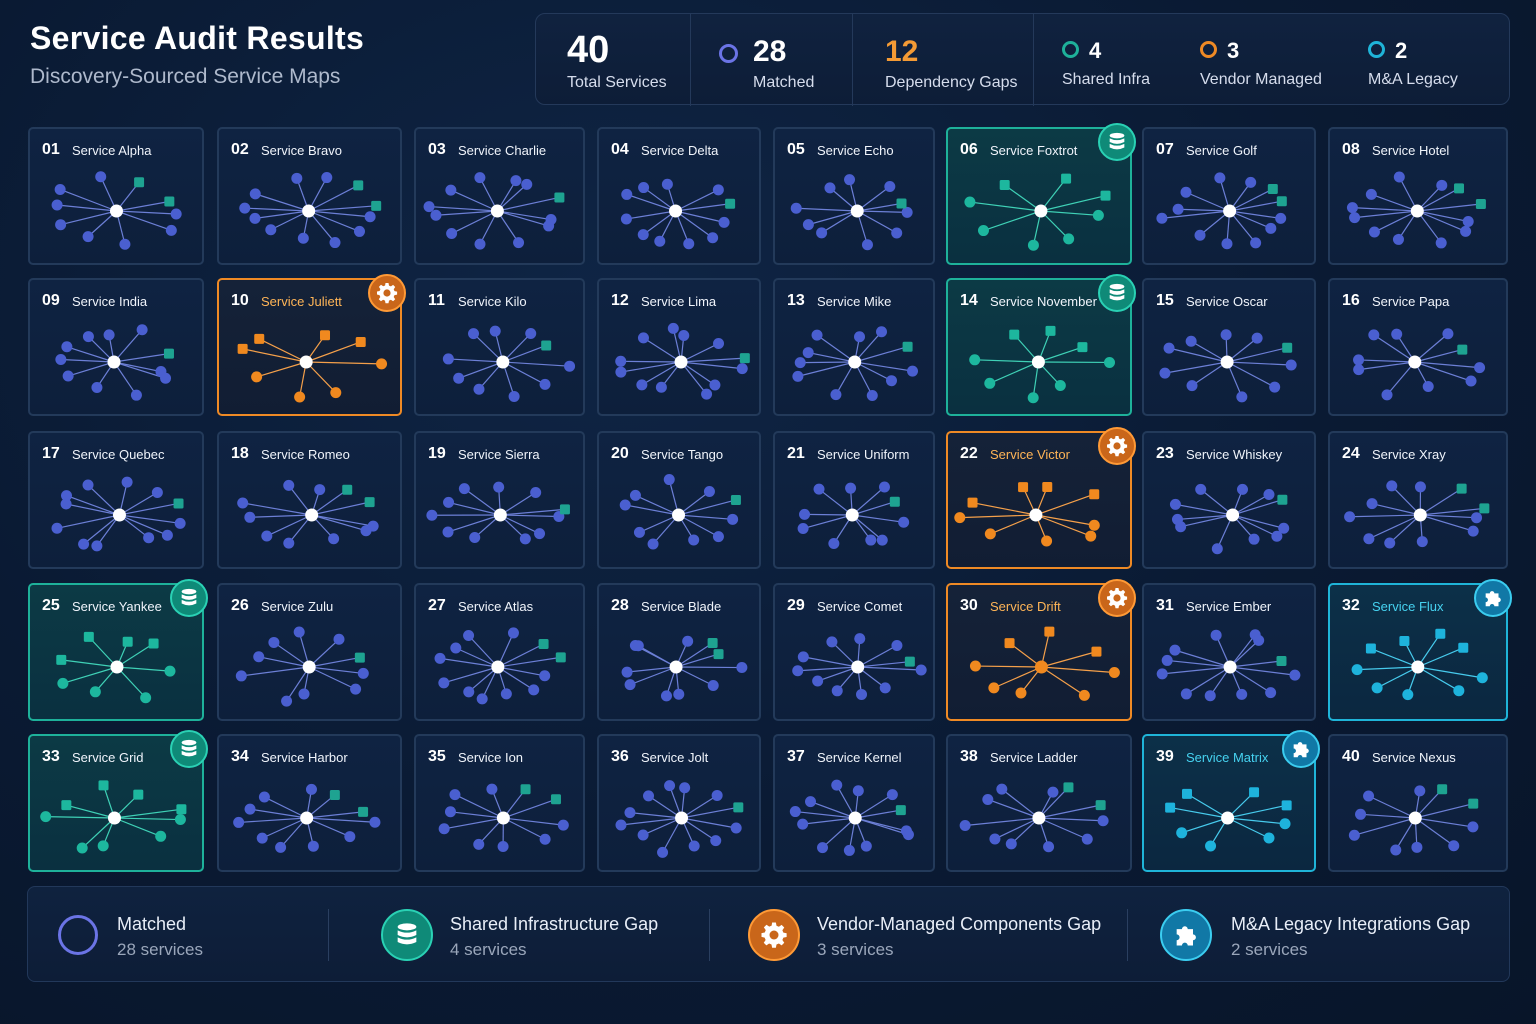 The width and height of the screenshot is (1536, 1024). I want to click on service-card: 38 Service Ladder, so click(1039, 803).